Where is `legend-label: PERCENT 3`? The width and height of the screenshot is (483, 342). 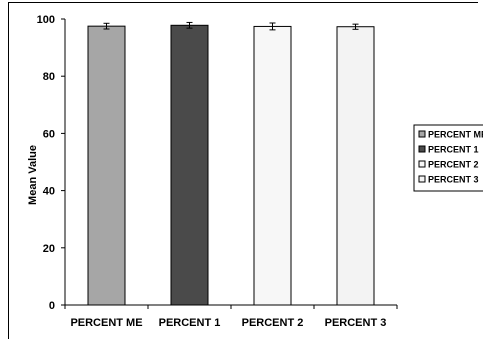
legend-label: PERCENT 3 is located at coordinates (453, 180).